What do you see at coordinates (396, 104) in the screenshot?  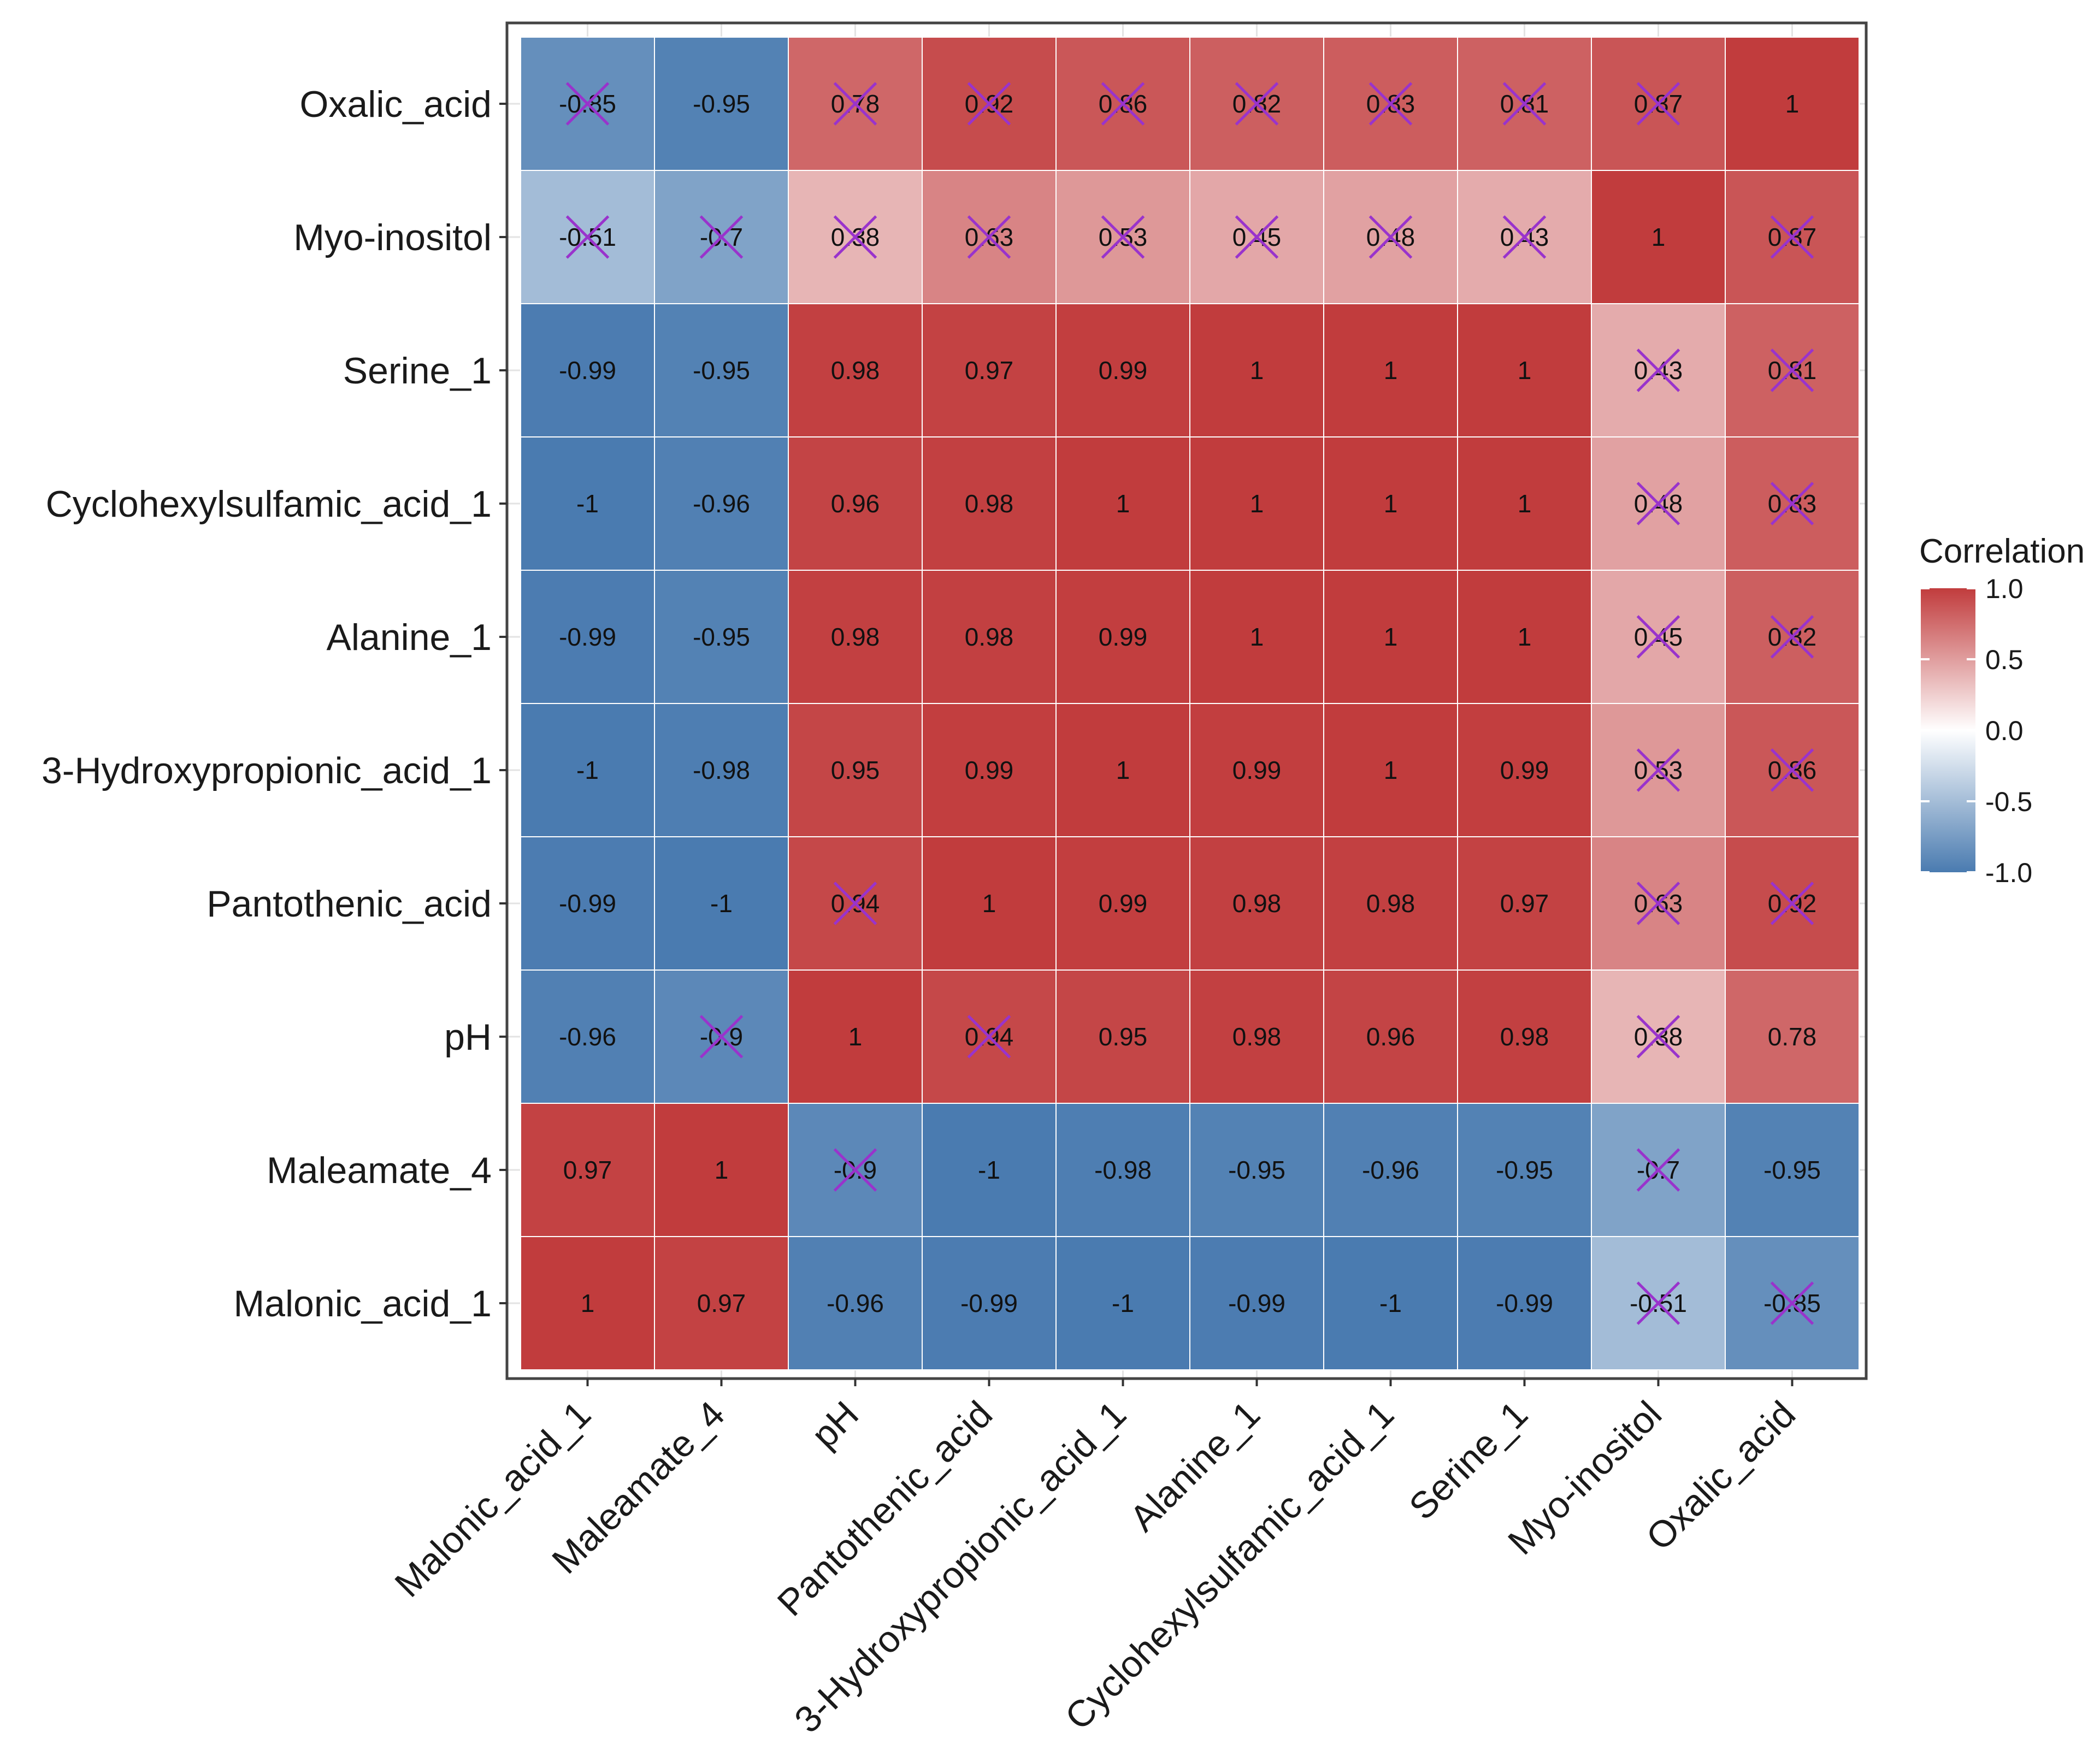 I see `y-tick-label: Oxalic_acid` at bounding box center [396, 104].